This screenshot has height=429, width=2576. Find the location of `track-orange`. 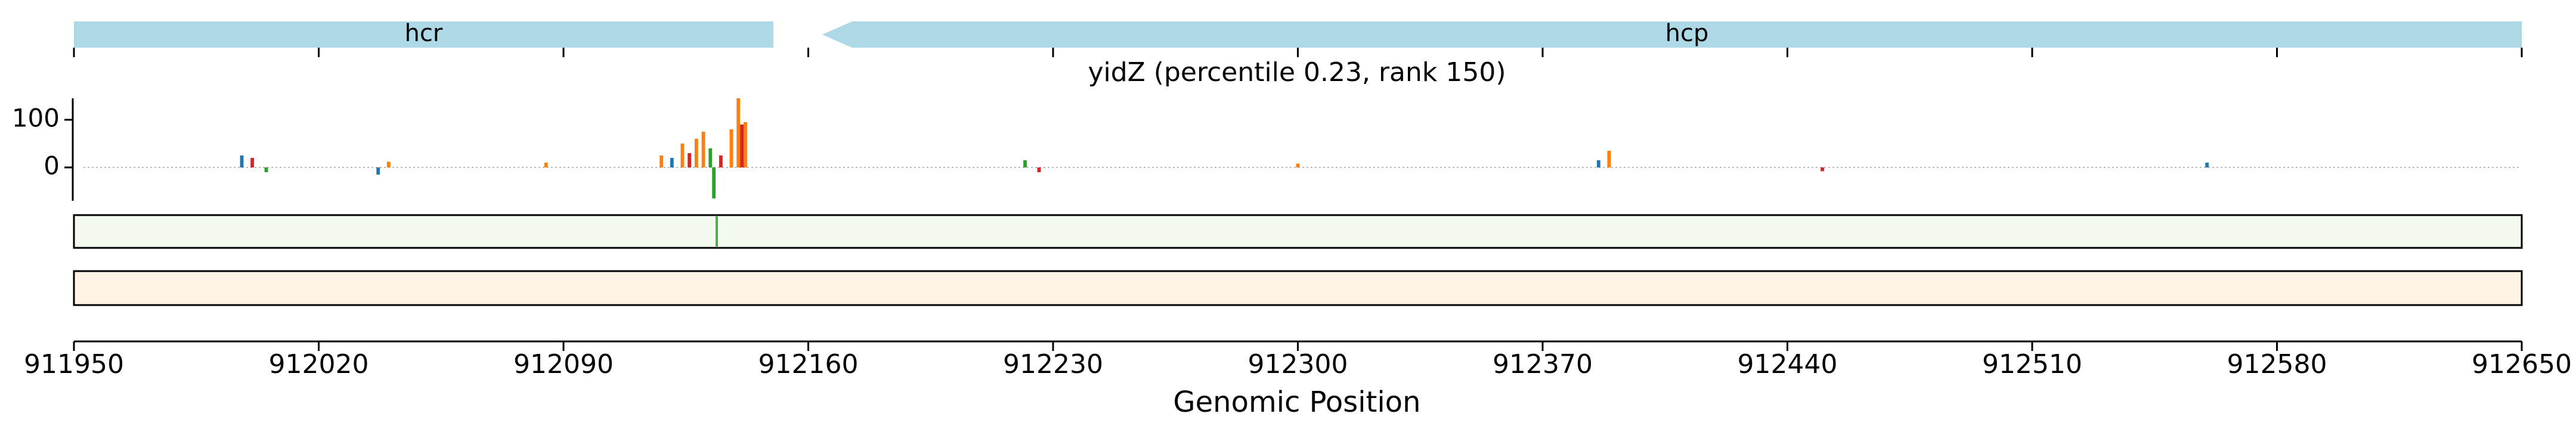

track-orange is located at coordinates (1298, 288).